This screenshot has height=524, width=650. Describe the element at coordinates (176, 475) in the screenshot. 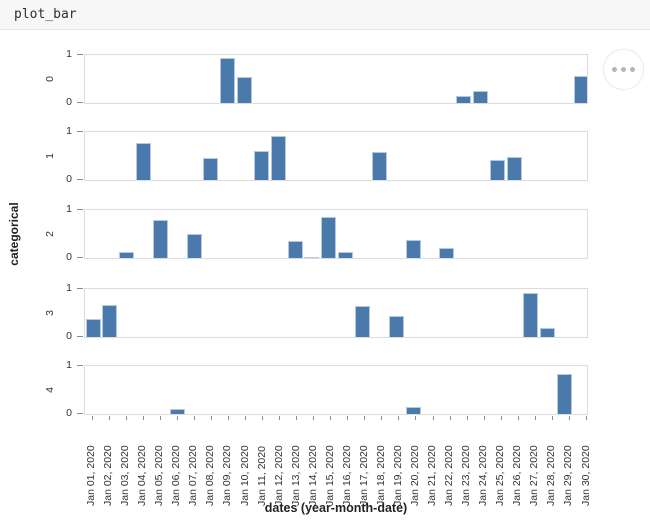

I see `x-tick-label: Jan 06, 2020` at that location.